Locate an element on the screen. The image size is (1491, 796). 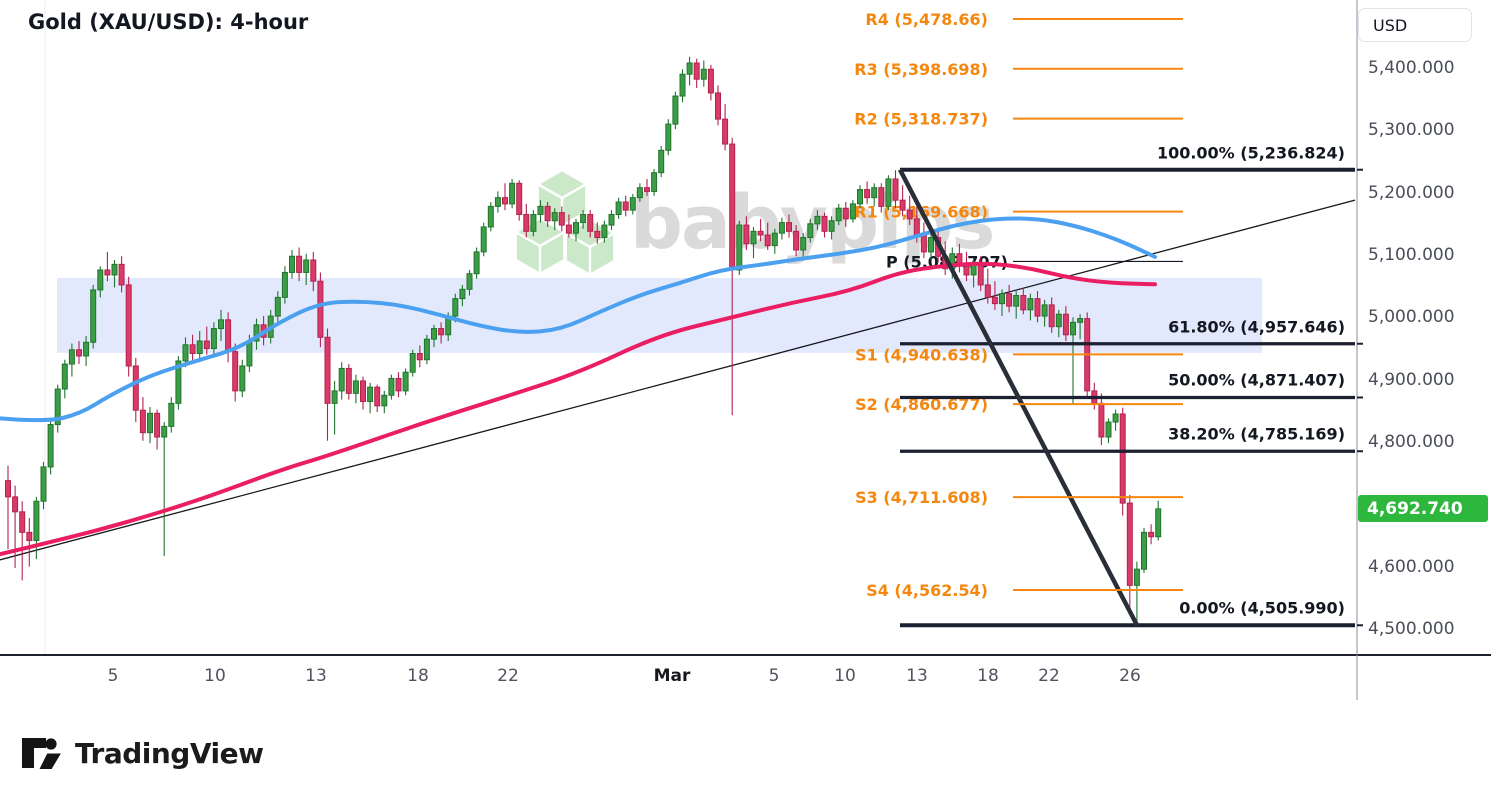
fib-anchor-trendline is located at coordinates (1018, 397).